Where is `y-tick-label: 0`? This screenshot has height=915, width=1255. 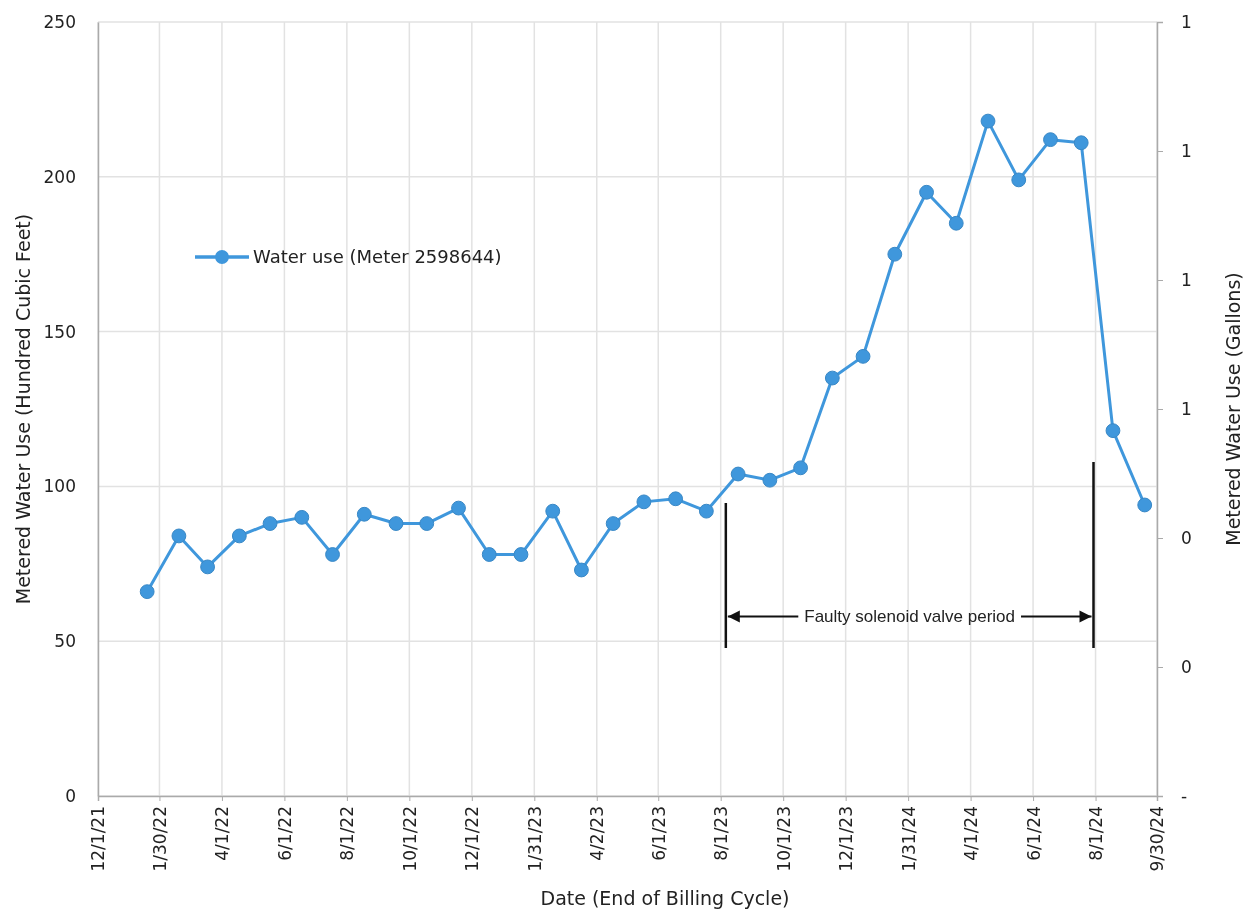 y-tick-label: 0 is located at coordinates (70, 795).